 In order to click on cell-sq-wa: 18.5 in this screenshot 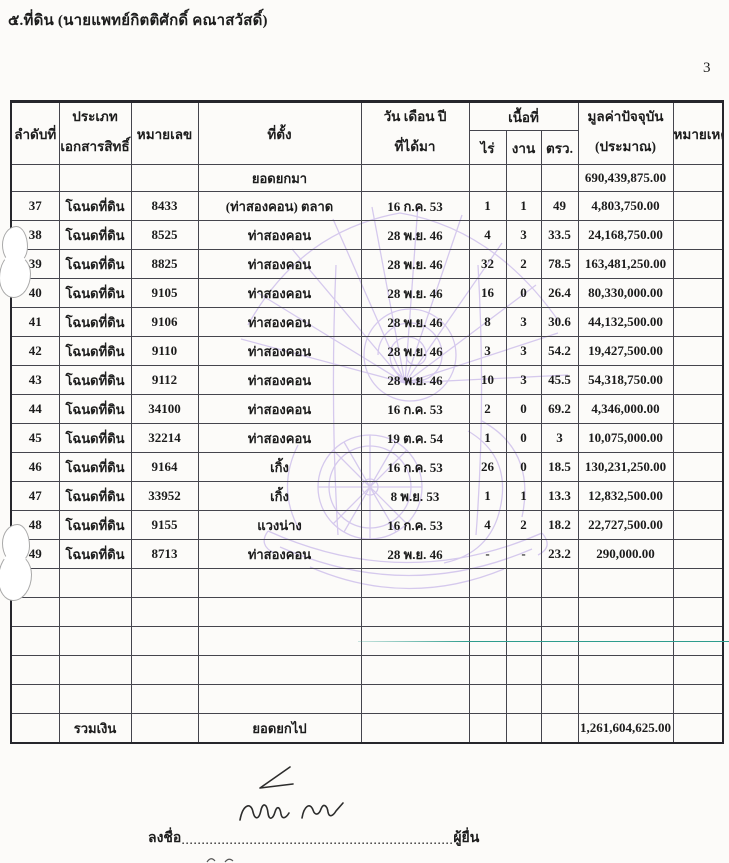, I will do `click(559, 467)`.